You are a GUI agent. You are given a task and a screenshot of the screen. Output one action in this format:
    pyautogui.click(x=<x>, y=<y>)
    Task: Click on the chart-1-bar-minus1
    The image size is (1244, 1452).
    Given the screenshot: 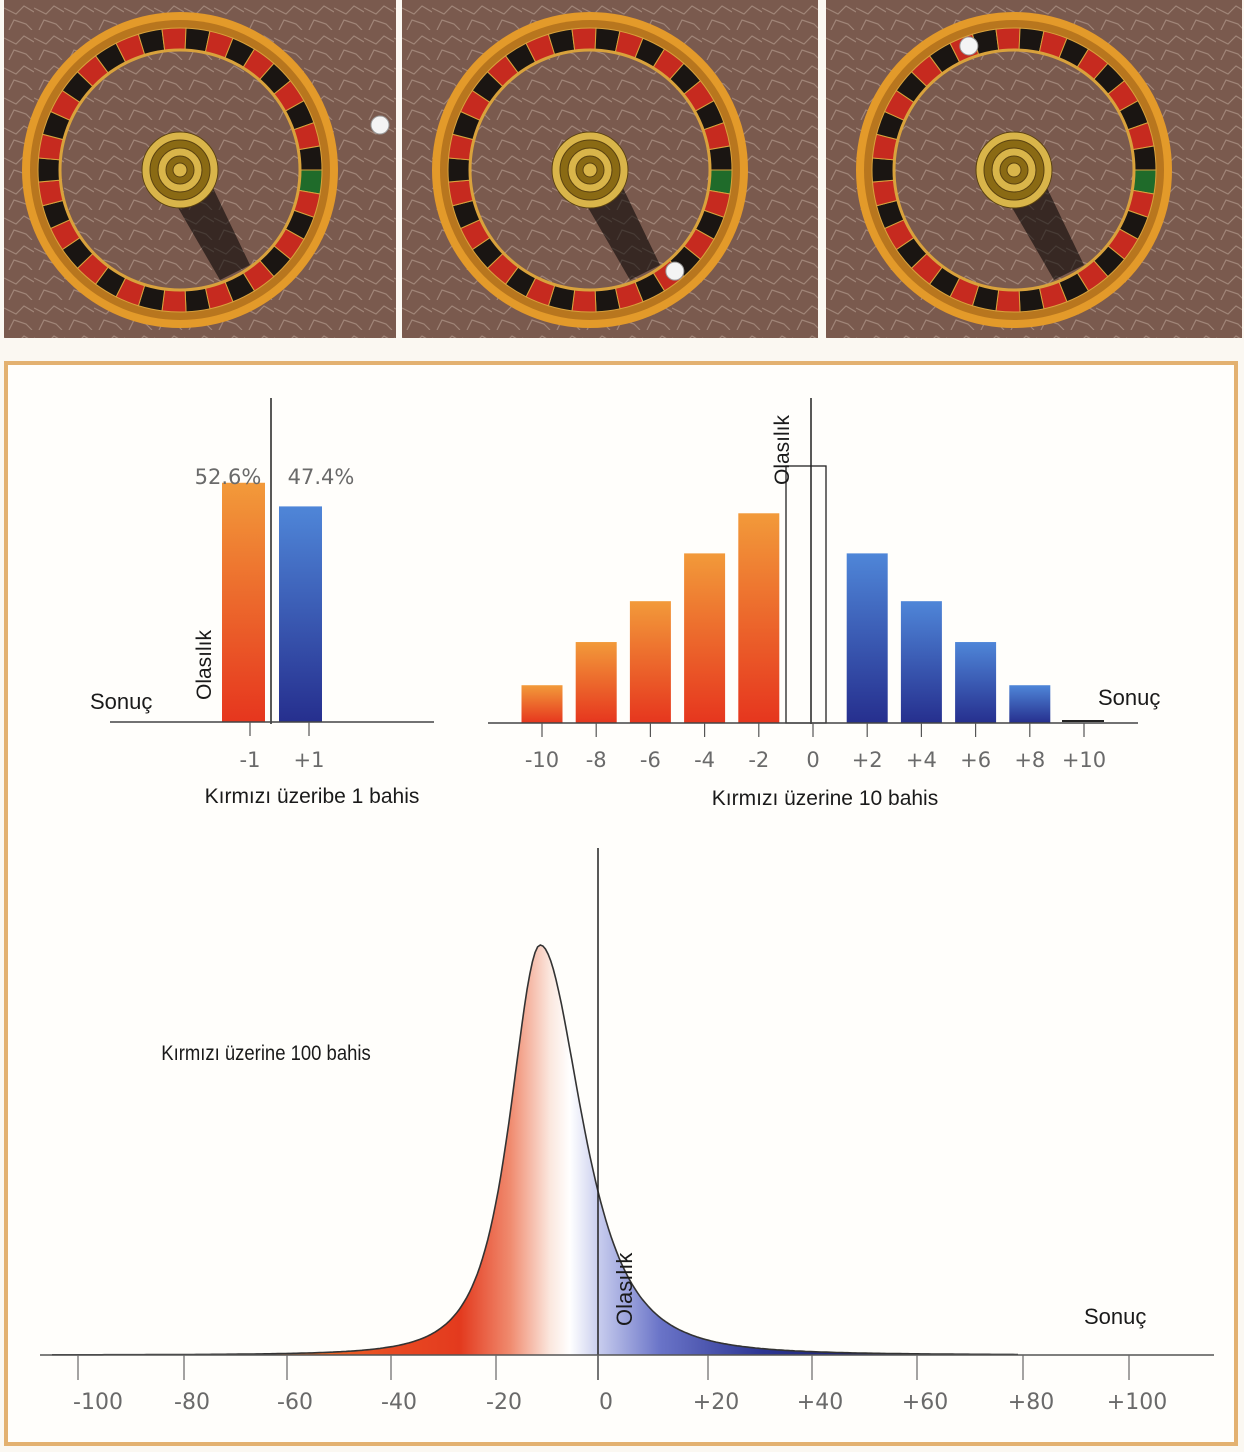 What is the action you would take?
    pyautogui.click(x=243, y=602)
    